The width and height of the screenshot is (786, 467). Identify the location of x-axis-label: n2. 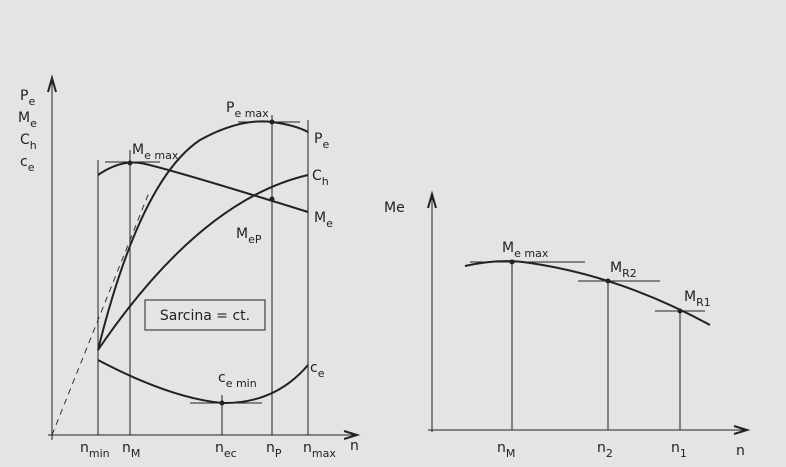
(605, 450).